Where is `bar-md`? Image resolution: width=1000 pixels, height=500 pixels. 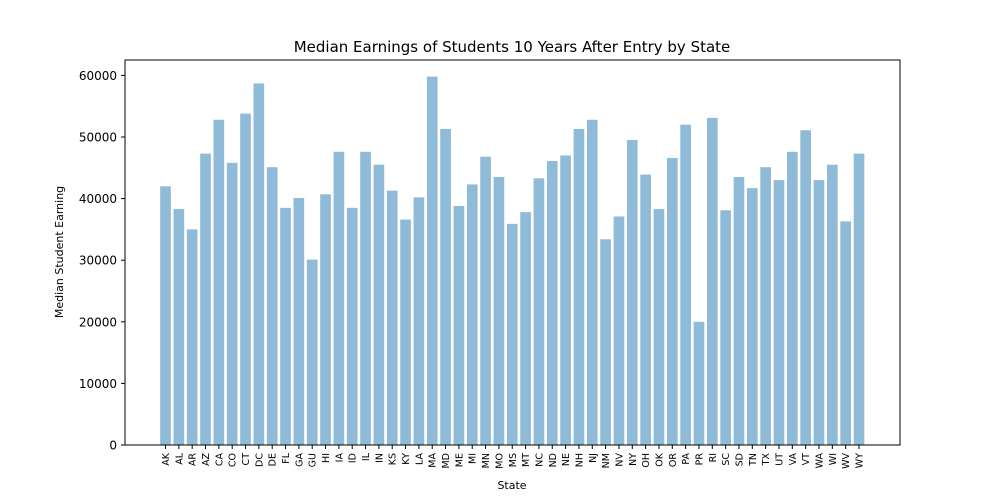 bar-md is located at coordinates (445, 287).